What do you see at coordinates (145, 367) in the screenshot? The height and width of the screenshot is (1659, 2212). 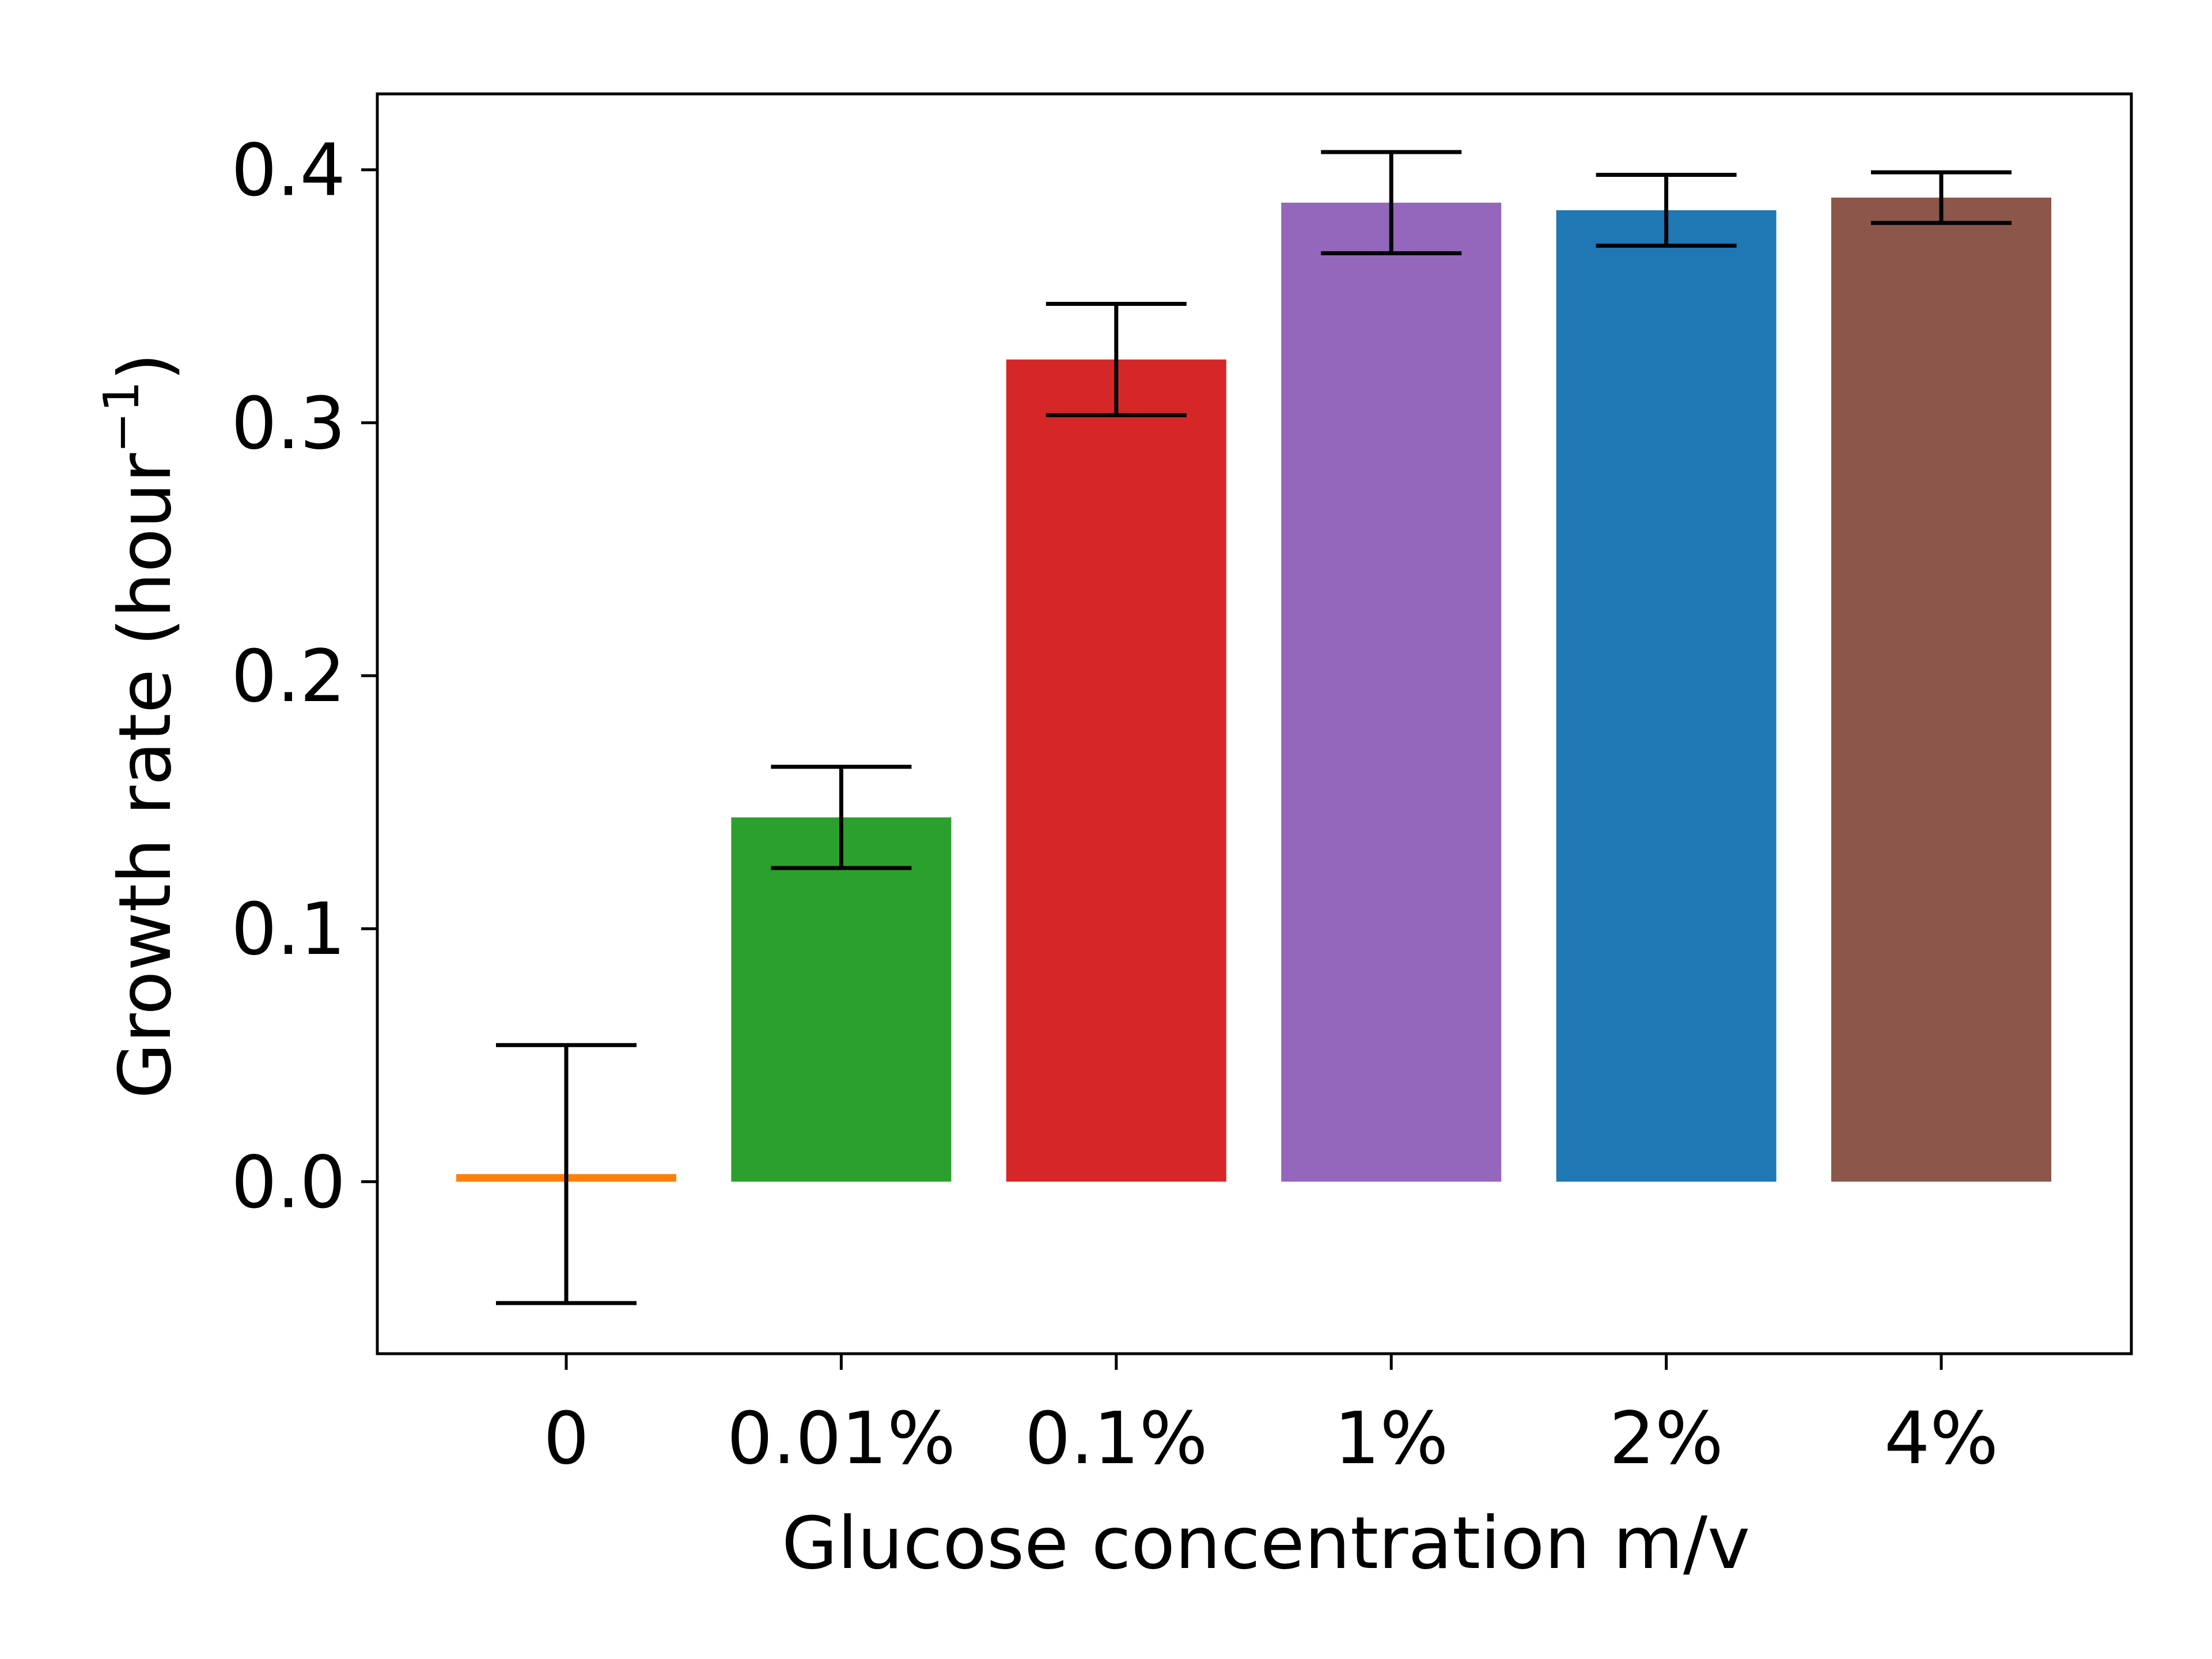 I see `y-axis-label-close: )` at bounding box center [145, 367].